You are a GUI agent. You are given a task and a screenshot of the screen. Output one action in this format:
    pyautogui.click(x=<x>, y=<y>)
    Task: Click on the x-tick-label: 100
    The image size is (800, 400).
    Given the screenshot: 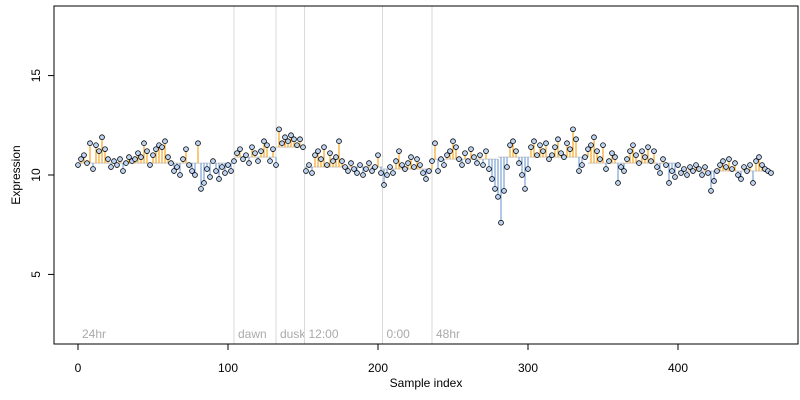 What is the action you would take?
    pyautogui.click(x=228, y=368)
    